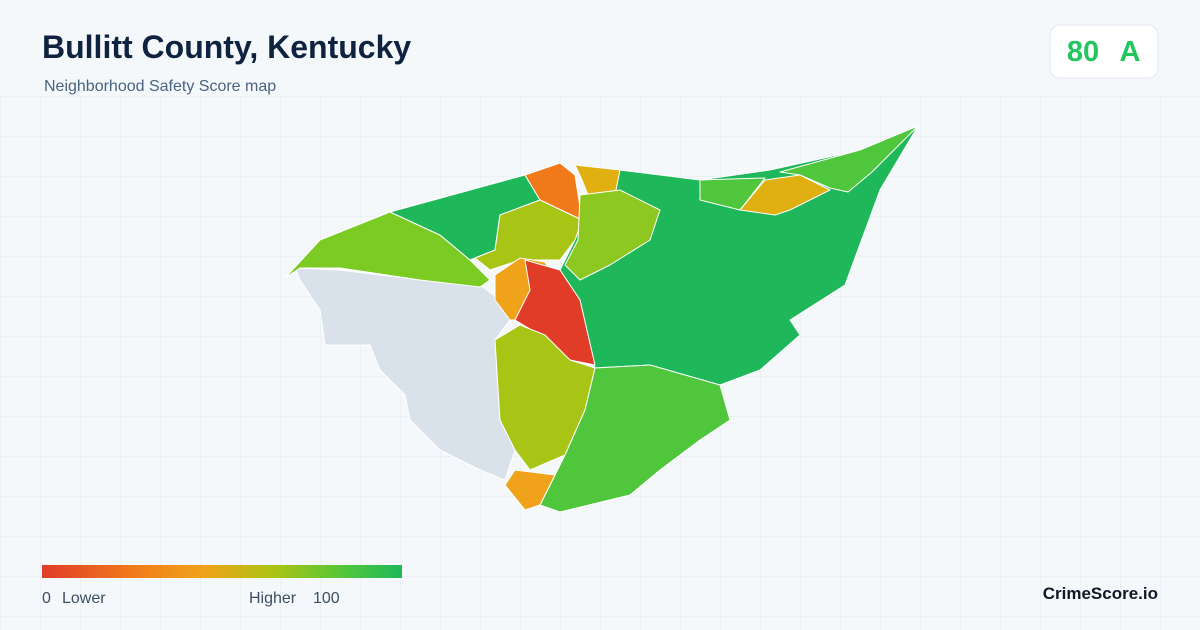 The width and height of the screenshot is (1200, 630). Describe the element at coordinates (326, 598) in the screenshot. I see `legend-max: 100` at that location.